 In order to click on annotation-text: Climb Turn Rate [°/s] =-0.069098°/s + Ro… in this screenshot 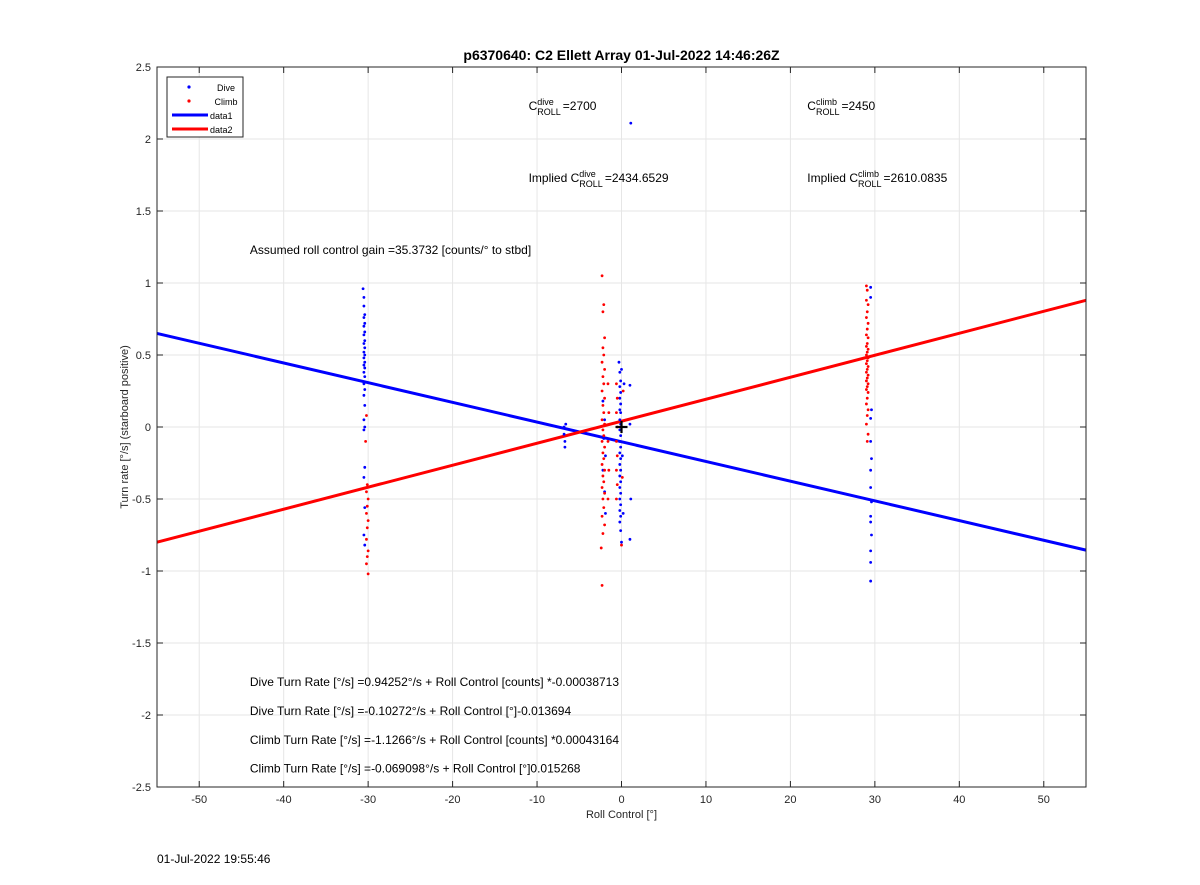, I will do `click(415, 769)`.